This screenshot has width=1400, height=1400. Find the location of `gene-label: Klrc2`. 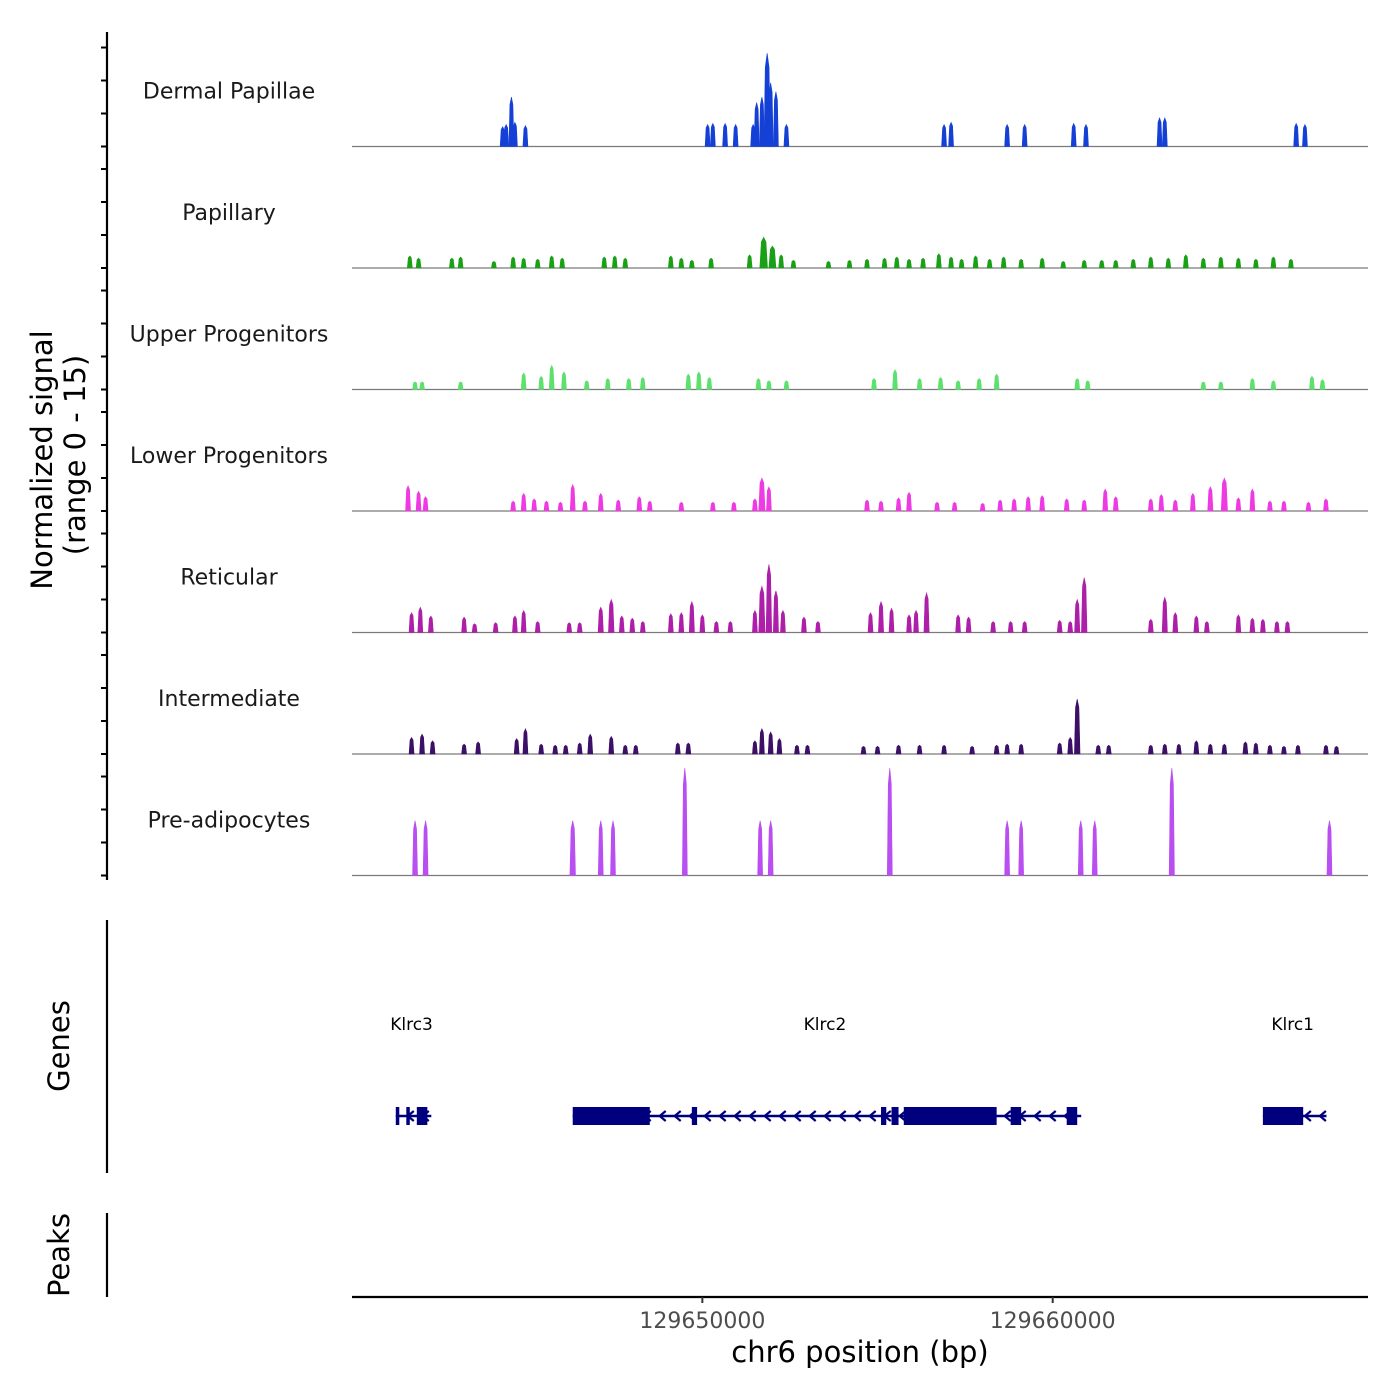

gene-label: Klrc2 is located at coordinates (825, 1025).